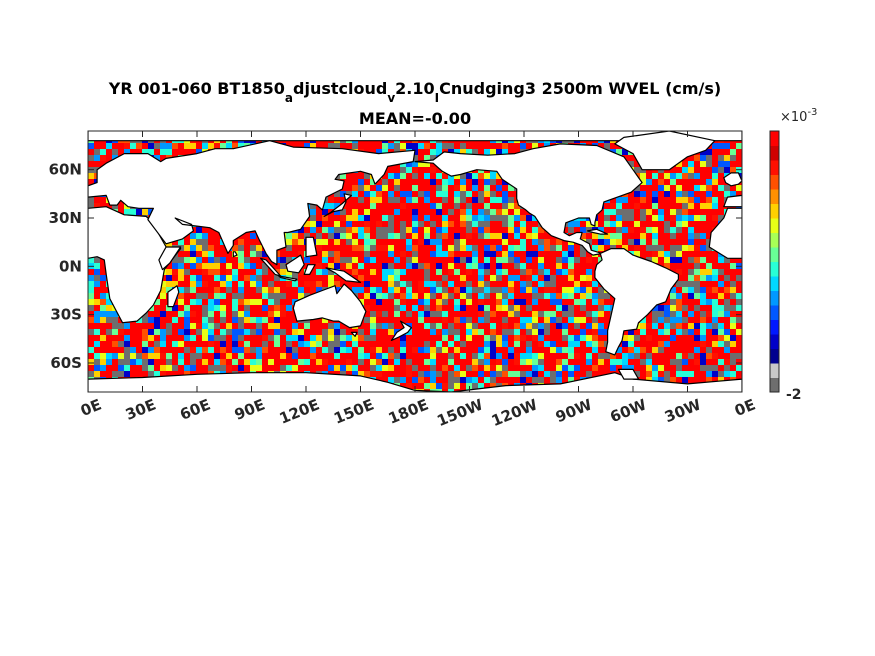 The width and height of the screenshot is (875, 656). What do you see at coordinates (515, 412) in the screenshot?
I see `x-tick-label: 120W` at bounding box center [515, 412].